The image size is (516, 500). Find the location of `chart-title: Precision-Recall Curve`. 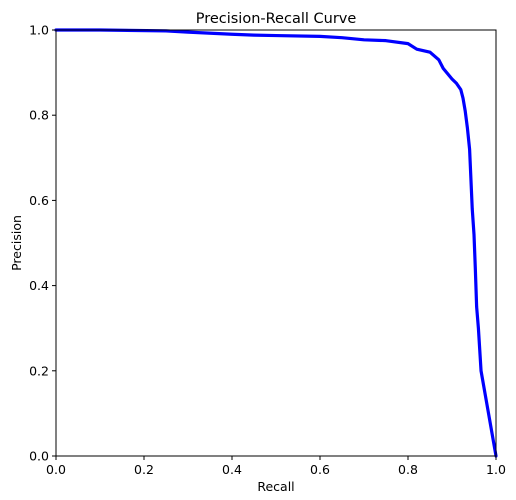

chart-title: Precision-Recall Curve is located at coordinates (276, 19).